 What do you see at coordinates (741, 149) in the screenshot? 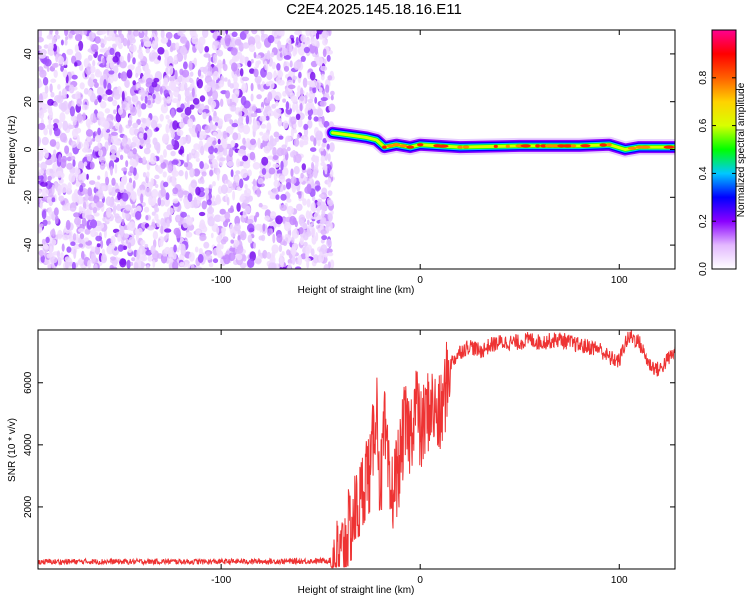
I see `colorbar-label: Normalized spectral amplitude` at bounding box center [741, 149].